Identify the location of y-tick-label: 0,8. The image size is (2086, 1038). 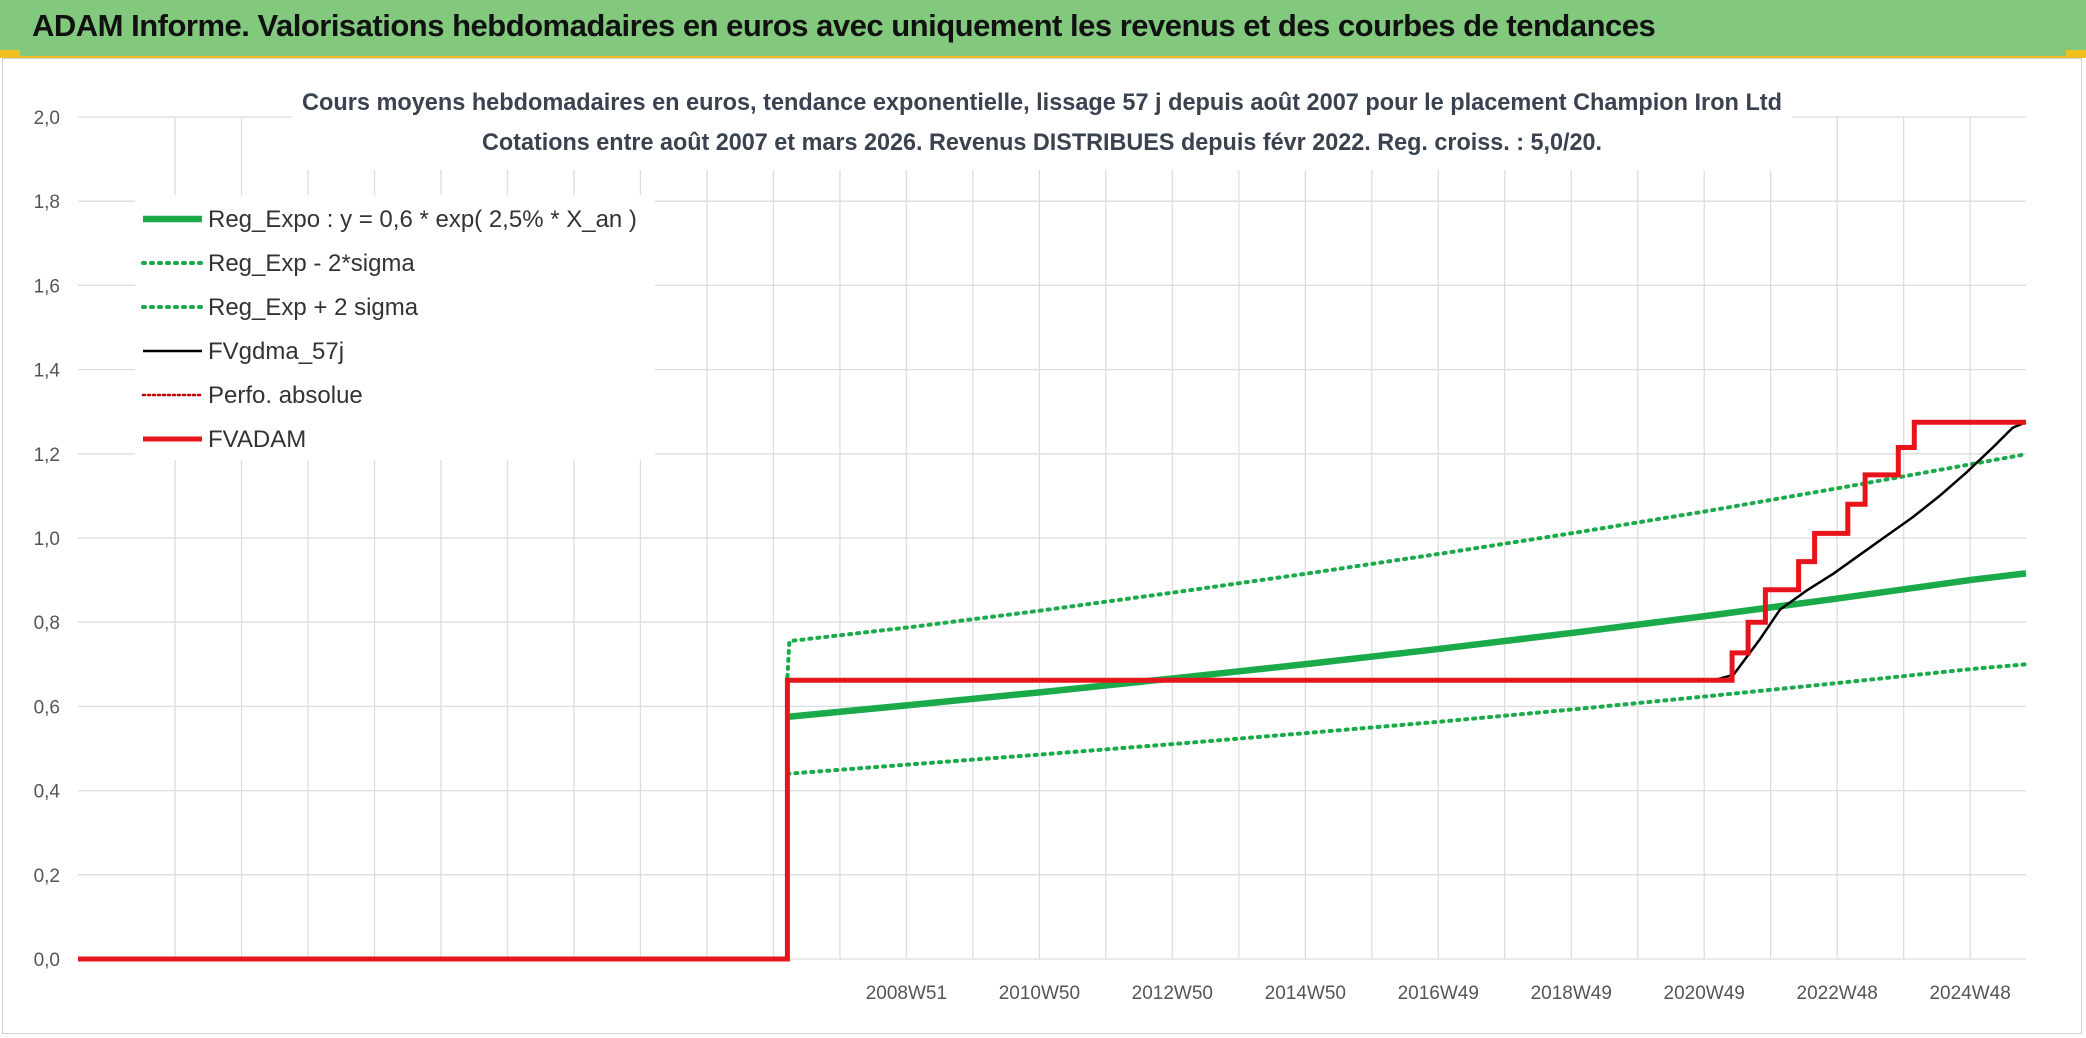
(47, 623).